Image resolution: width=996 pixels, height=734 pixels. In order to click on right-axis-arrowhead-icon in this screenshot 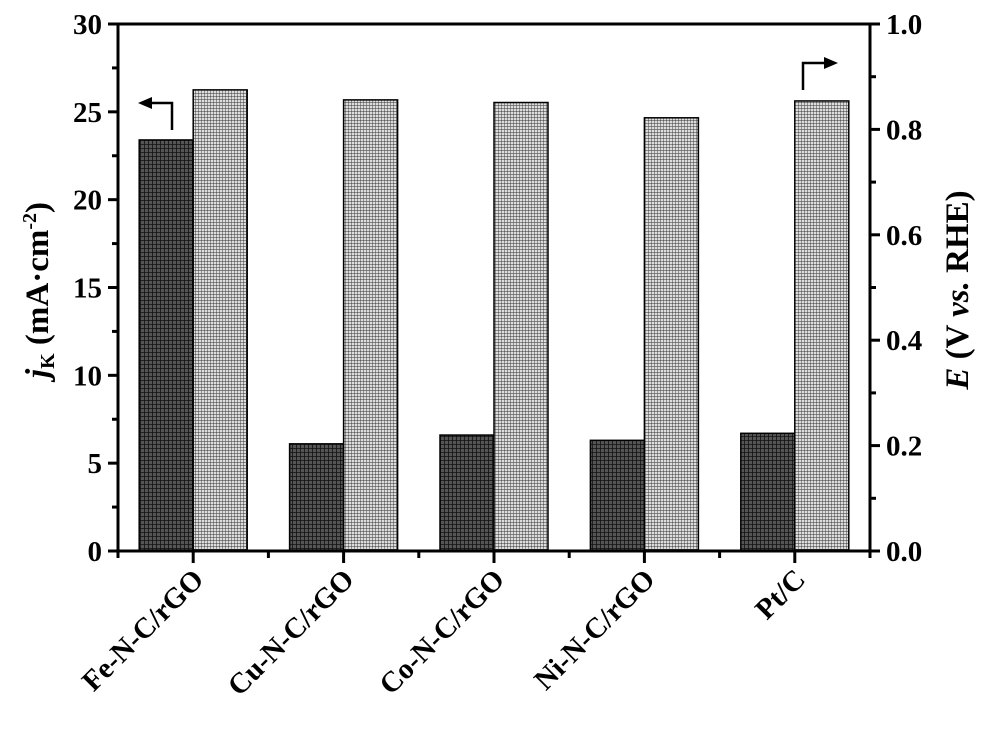, I will do `click(831, 63)`.